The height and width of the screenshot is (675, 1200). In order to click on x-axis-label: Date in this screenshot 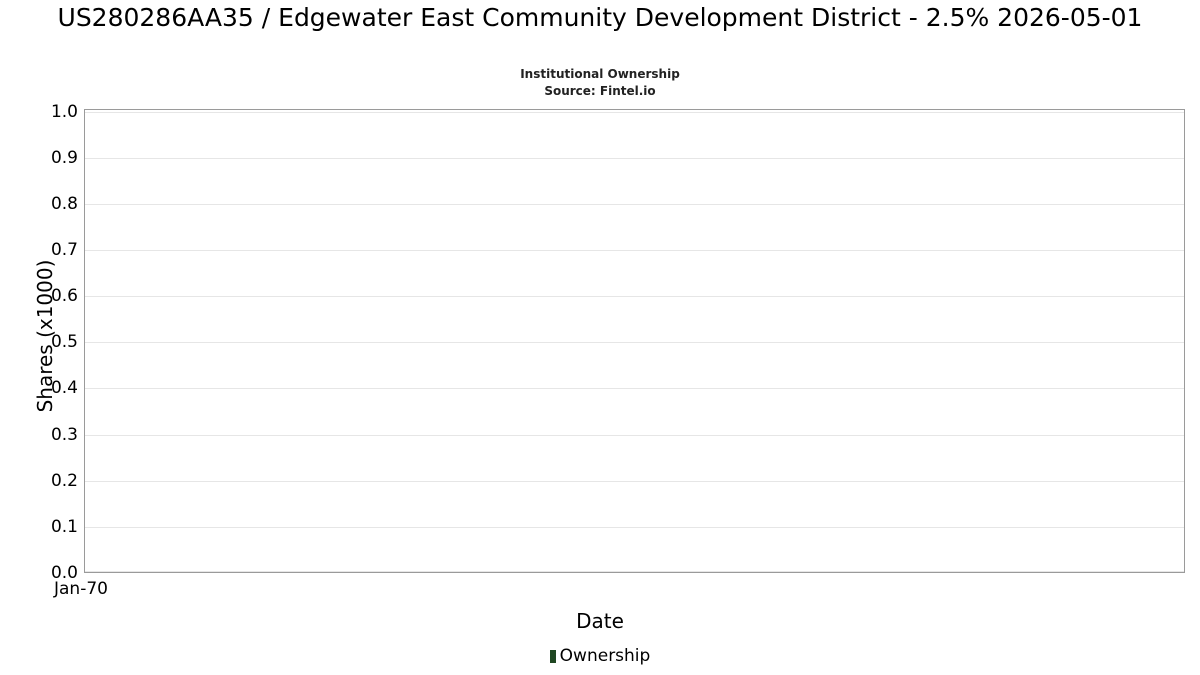, I will do `click(600, 621)`.